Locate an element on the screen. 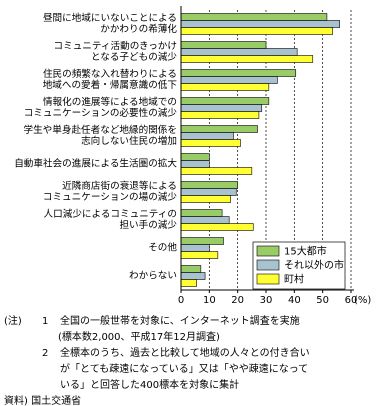 The height and width of the screenshot is (406, 379). category-label: 学生や単身赴任者など地縁的関係を 志向しない住民の増加 is located at coordinates (100, 136).